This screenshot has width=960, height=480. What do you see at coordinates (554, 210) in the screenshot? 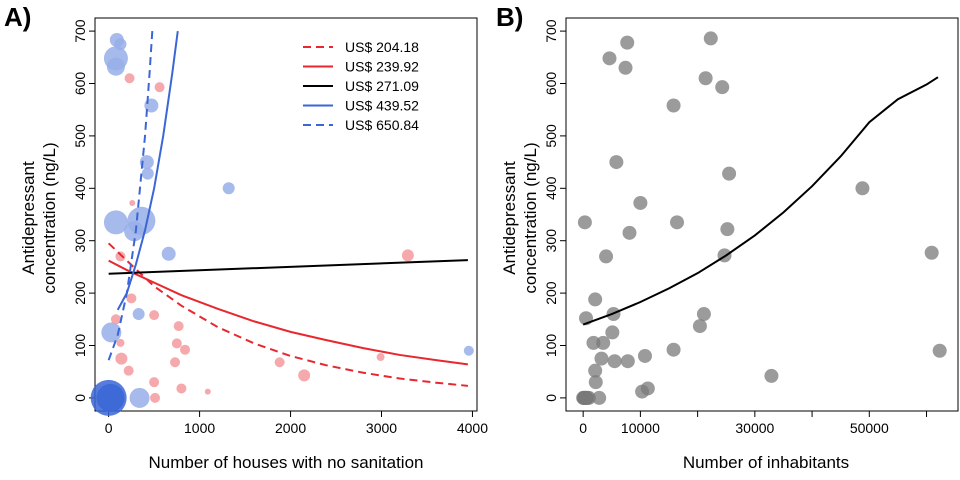
I see `panel-b-y-axis: 0 100 200 300 400 500 600 700` at bounding box center [554, 210].